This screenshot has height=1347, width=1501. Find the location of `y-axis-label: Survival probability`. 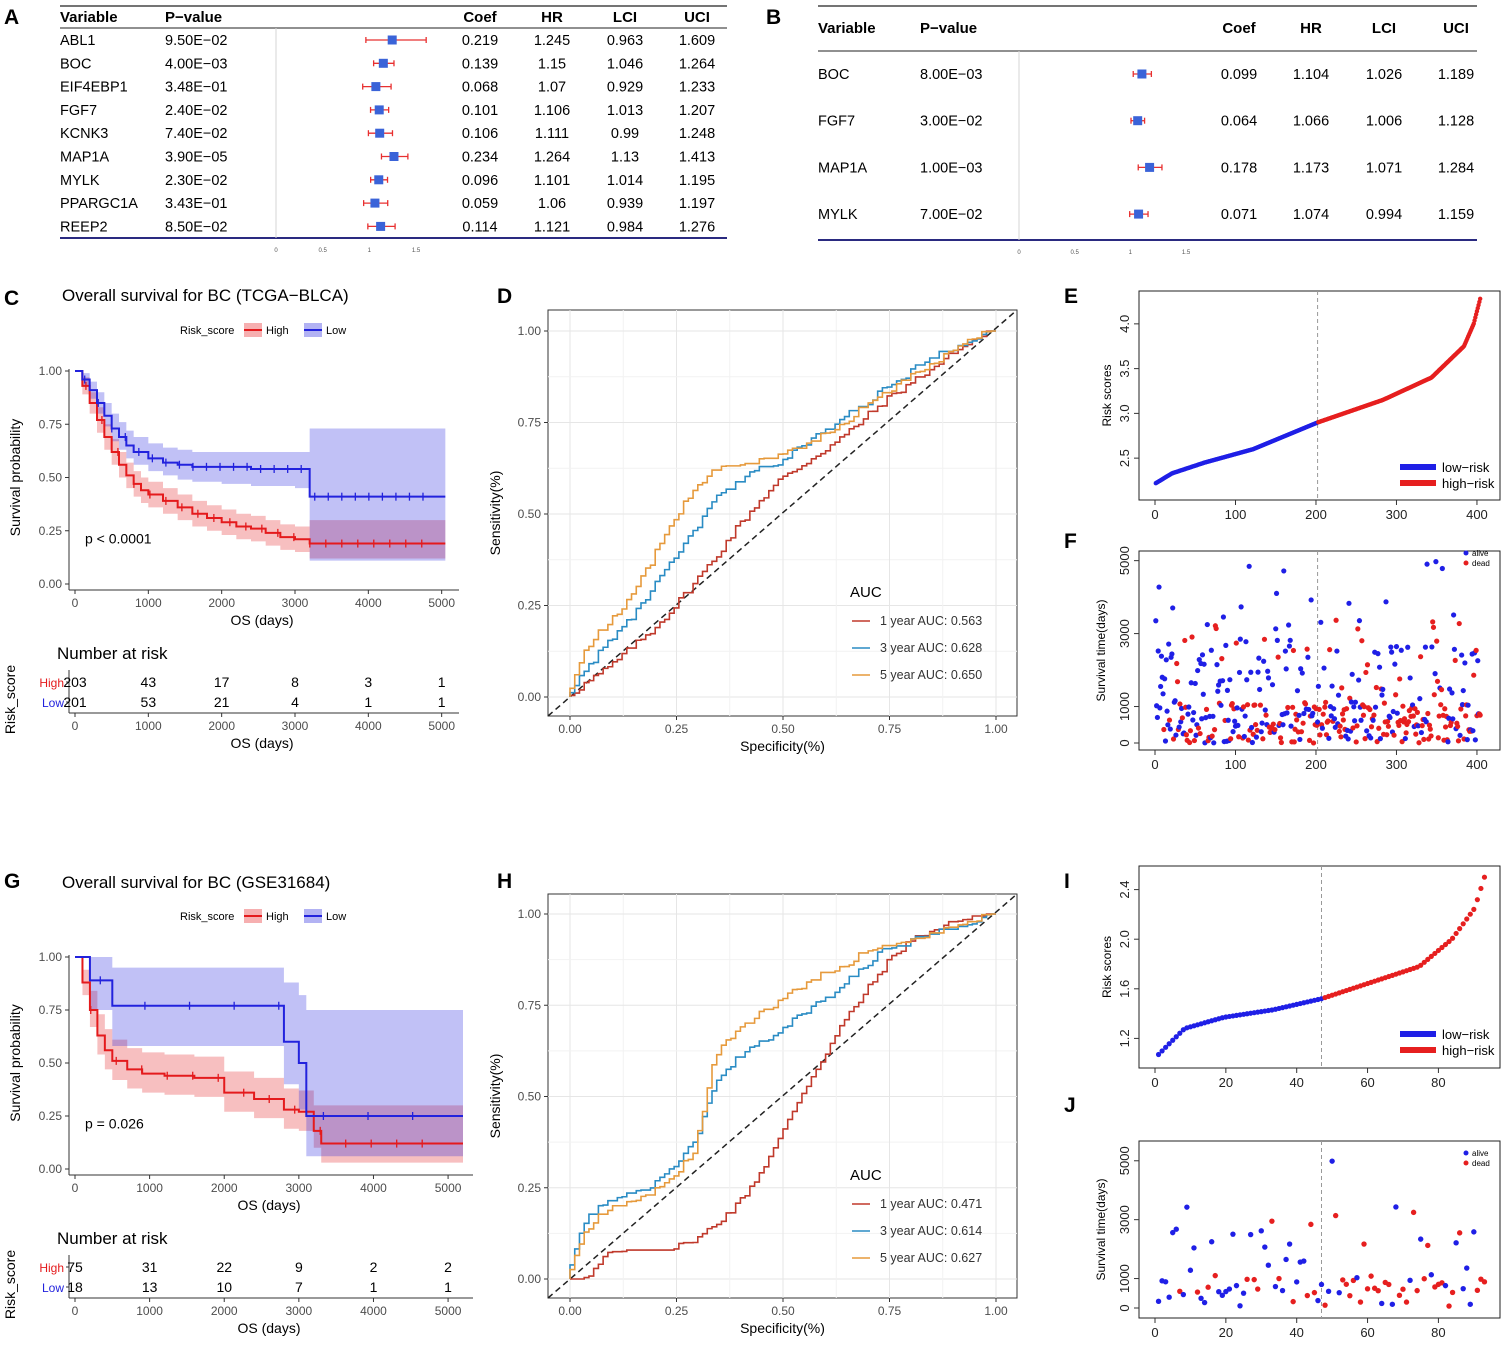

y-axis-label: Survival probability is located at coordinates (15, 478).